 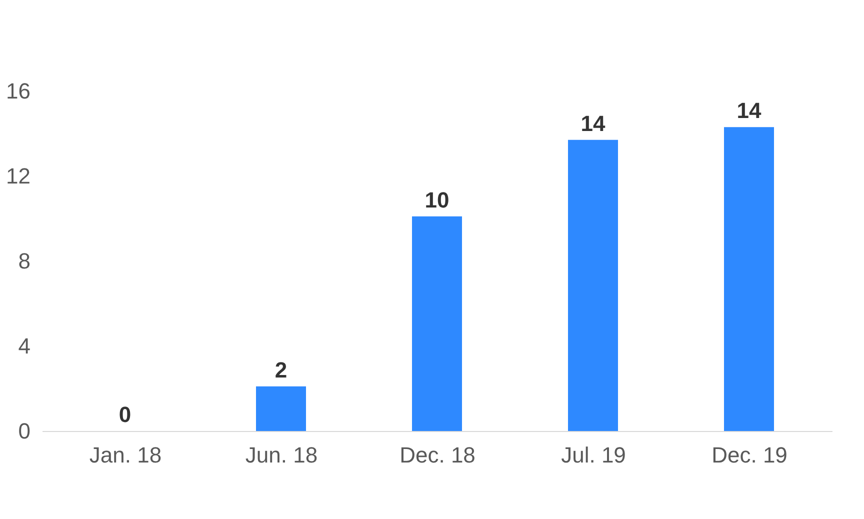 What do you see at coordinates (593, 455) in the screenshot?
I see `x-tick-label: Jul. 19` at bounding box center [593, 455].